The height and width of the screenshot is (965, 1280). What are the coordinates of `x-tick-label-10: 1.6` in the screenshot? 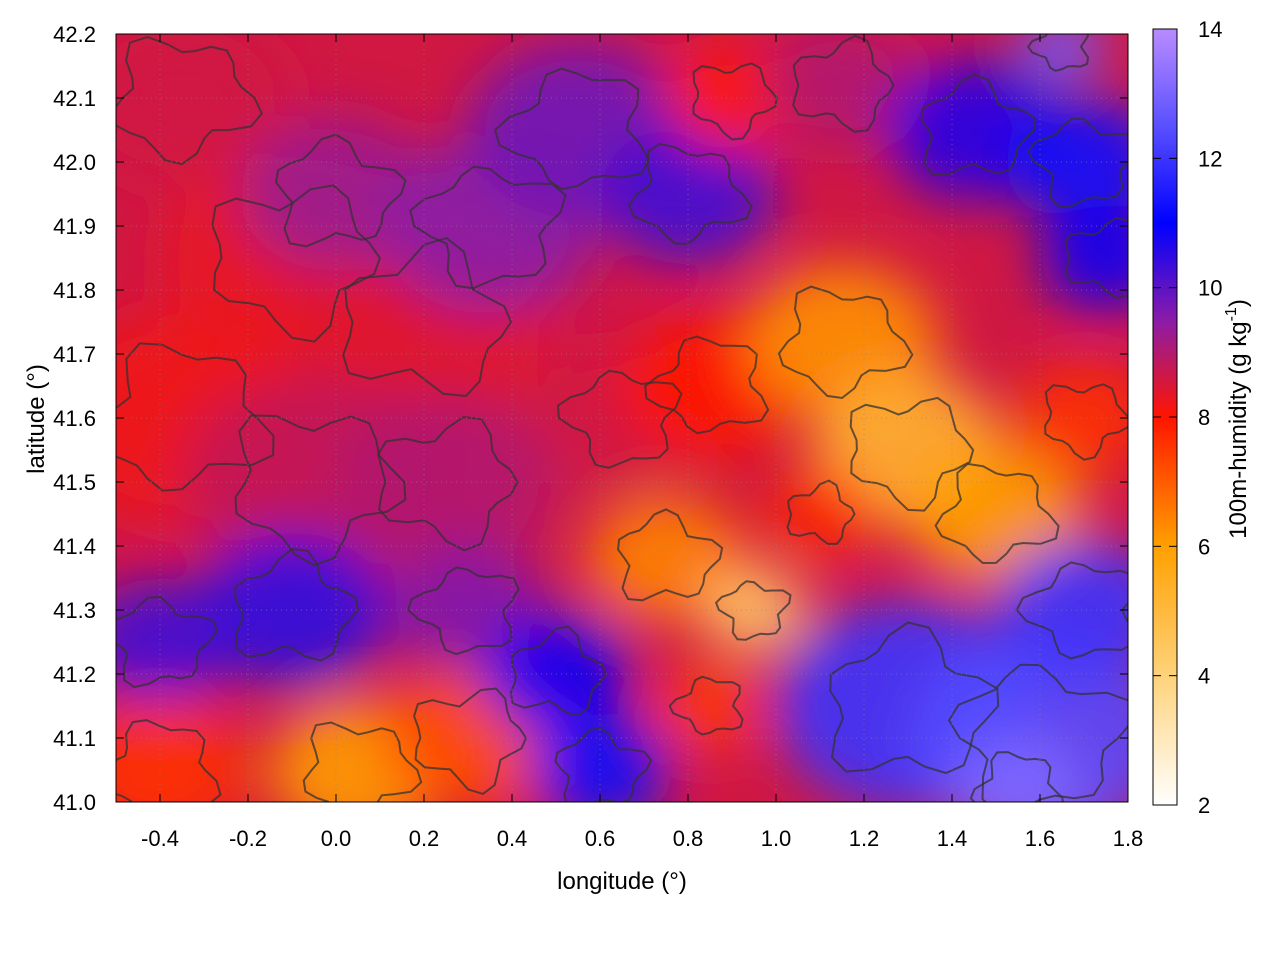 It's located at (1040, 838).